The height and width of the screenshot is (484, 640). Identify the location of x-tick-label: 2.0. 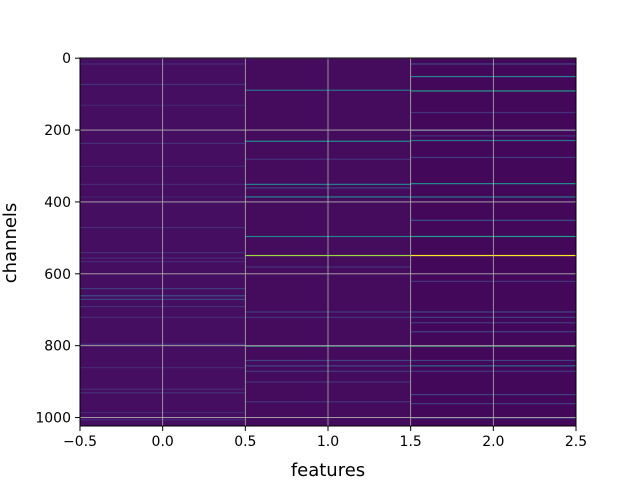
(493, 442).